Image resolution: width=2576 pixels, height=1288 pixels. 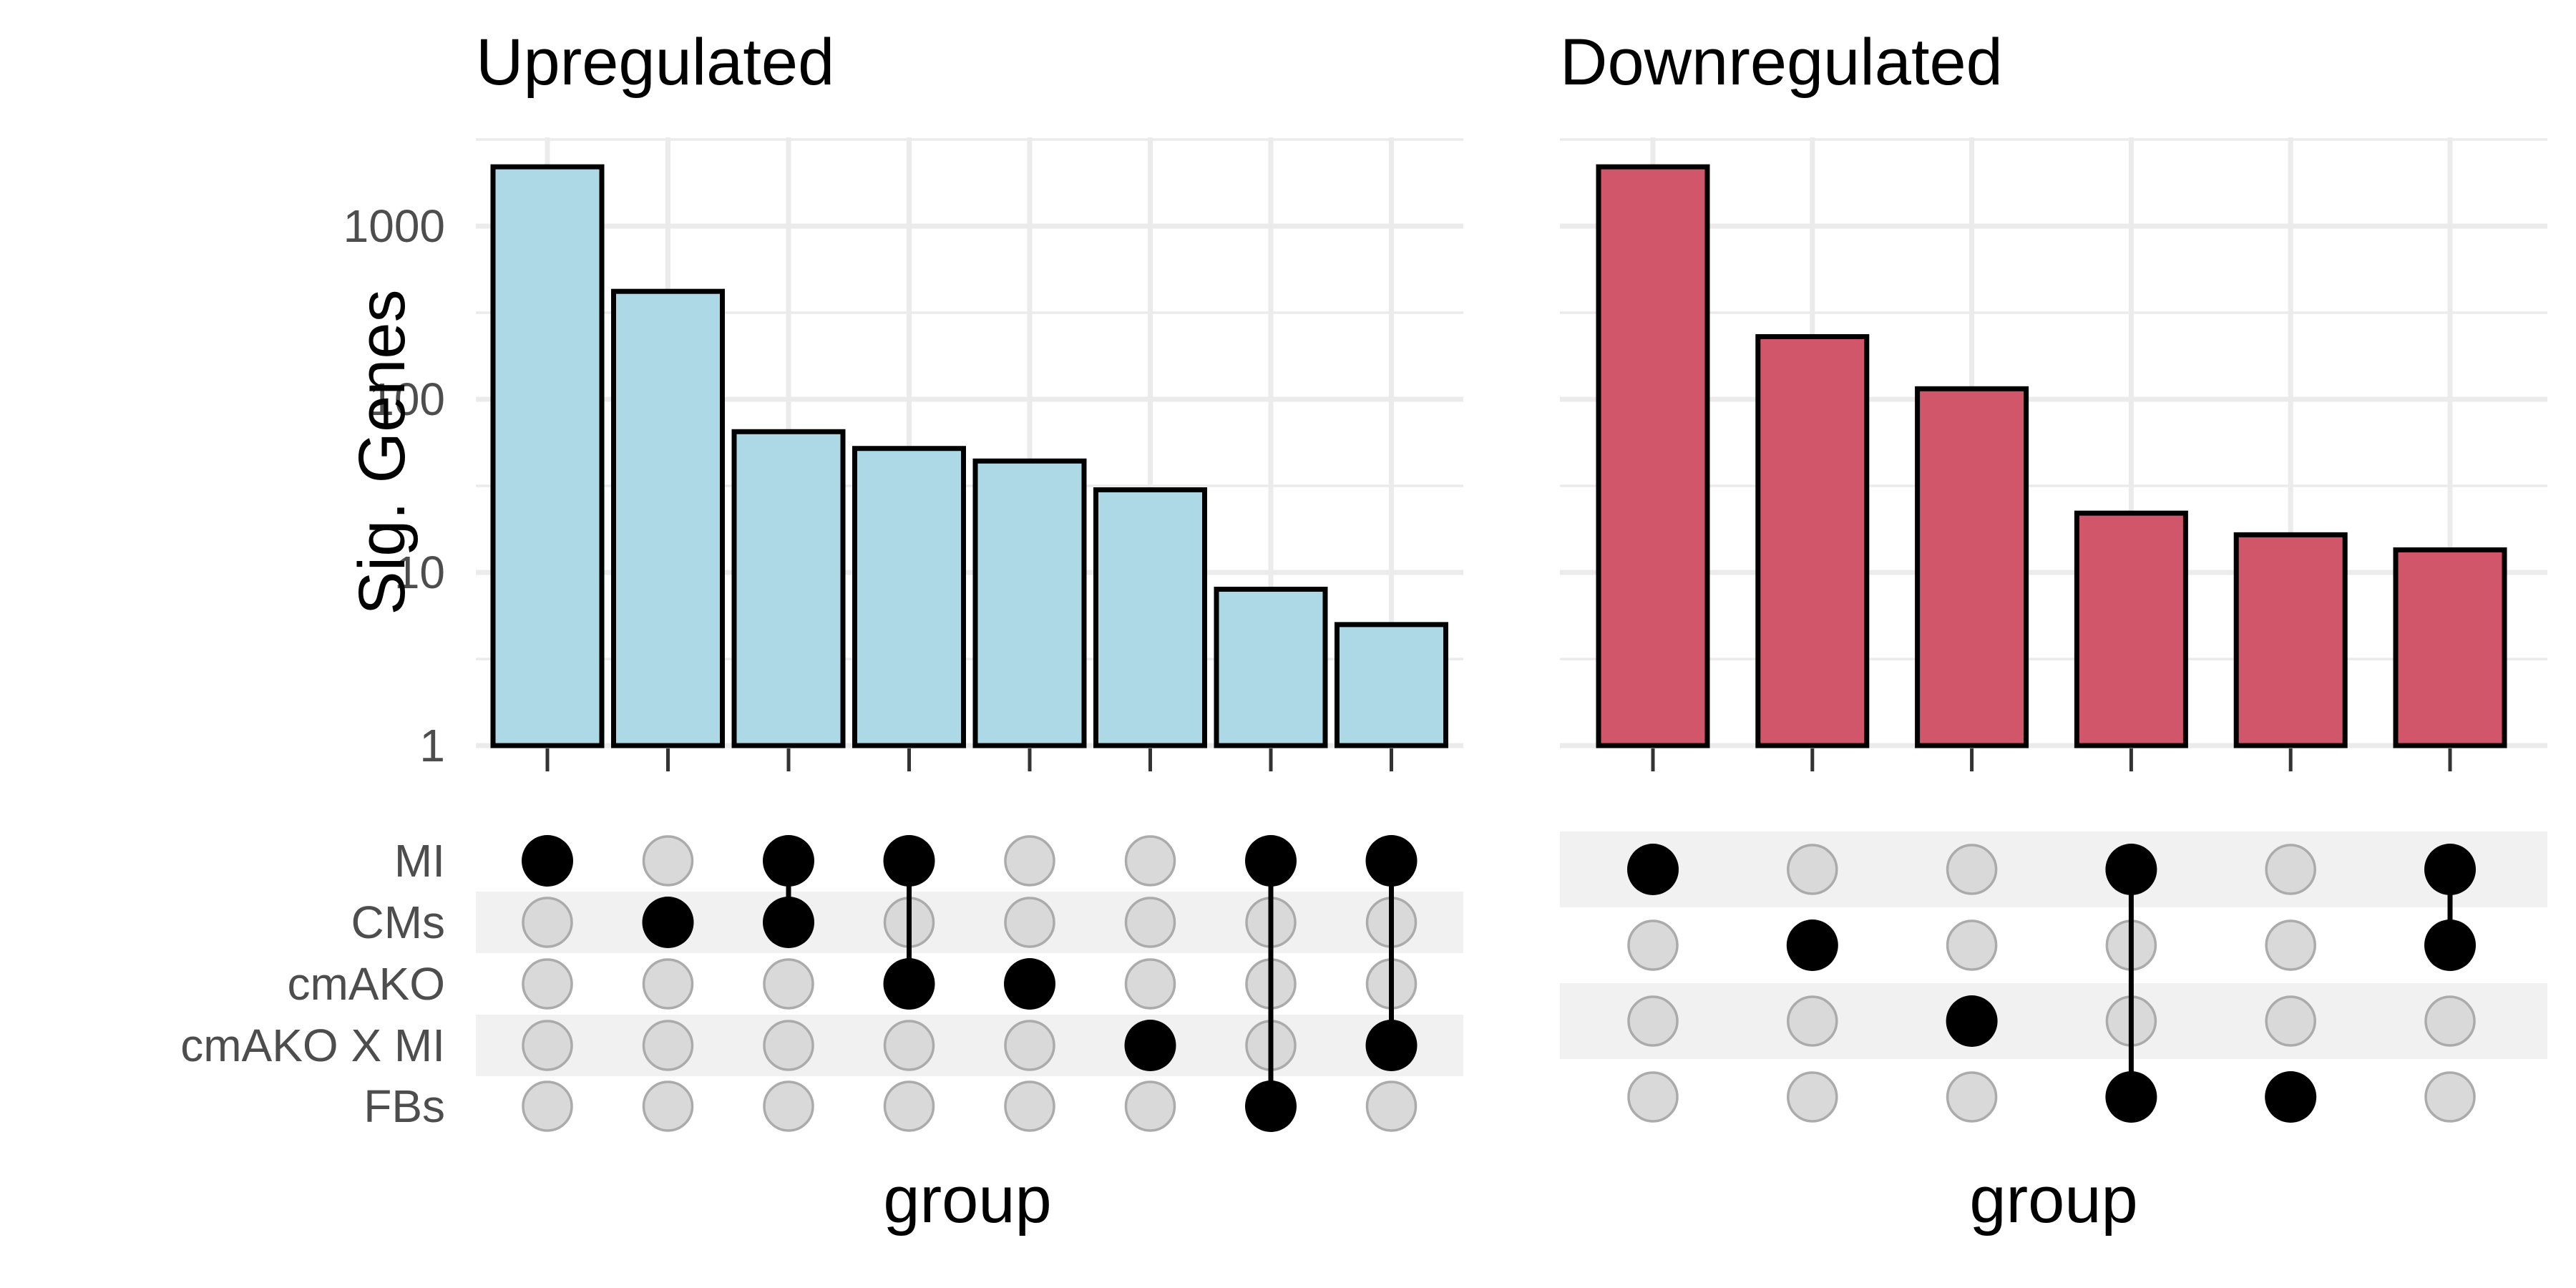 I want to click on y-tick-label: 1, so click(x=432, y=745).